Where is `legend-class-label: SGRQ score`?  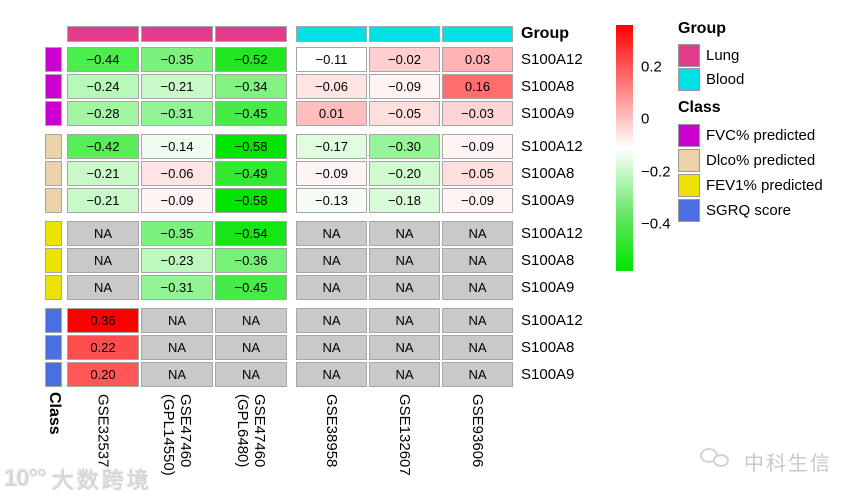 legend-class-label: SGRQ score is located at coordinates (749, 210).